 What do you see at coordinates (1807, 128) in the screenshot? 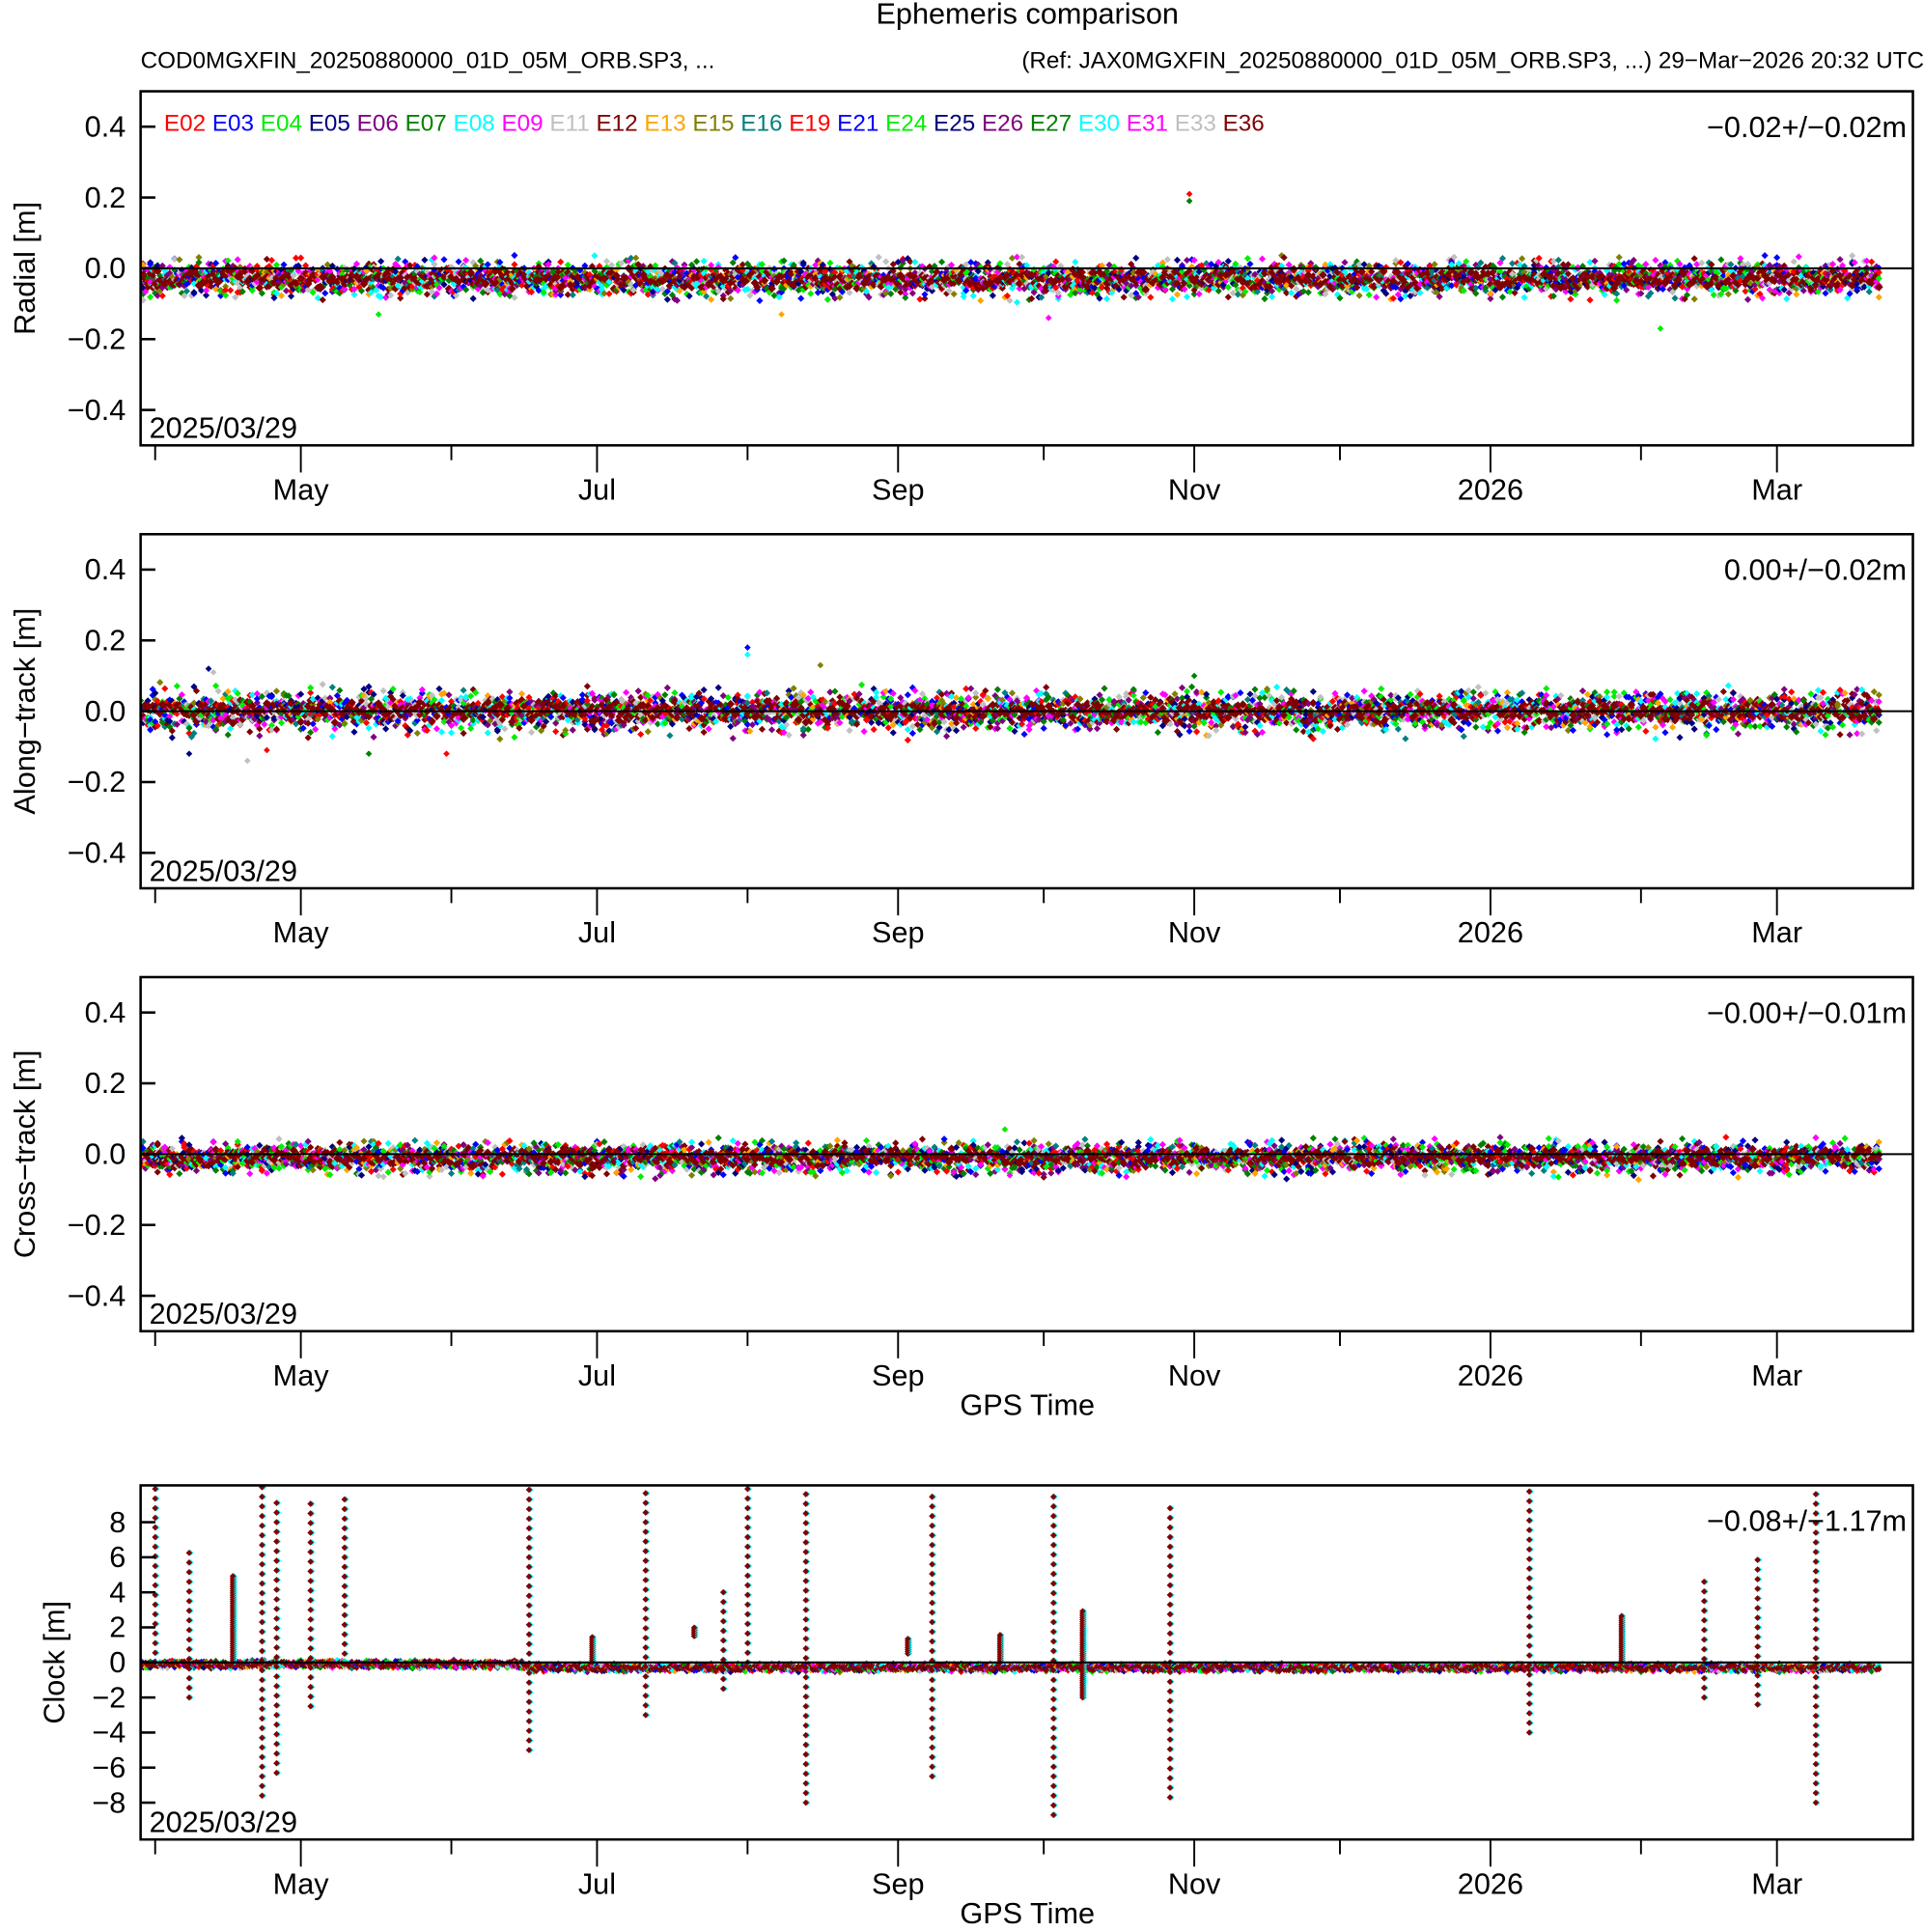
I see `stat-label: −0.02+/−0.02m` at bounding box center [1807, 128].